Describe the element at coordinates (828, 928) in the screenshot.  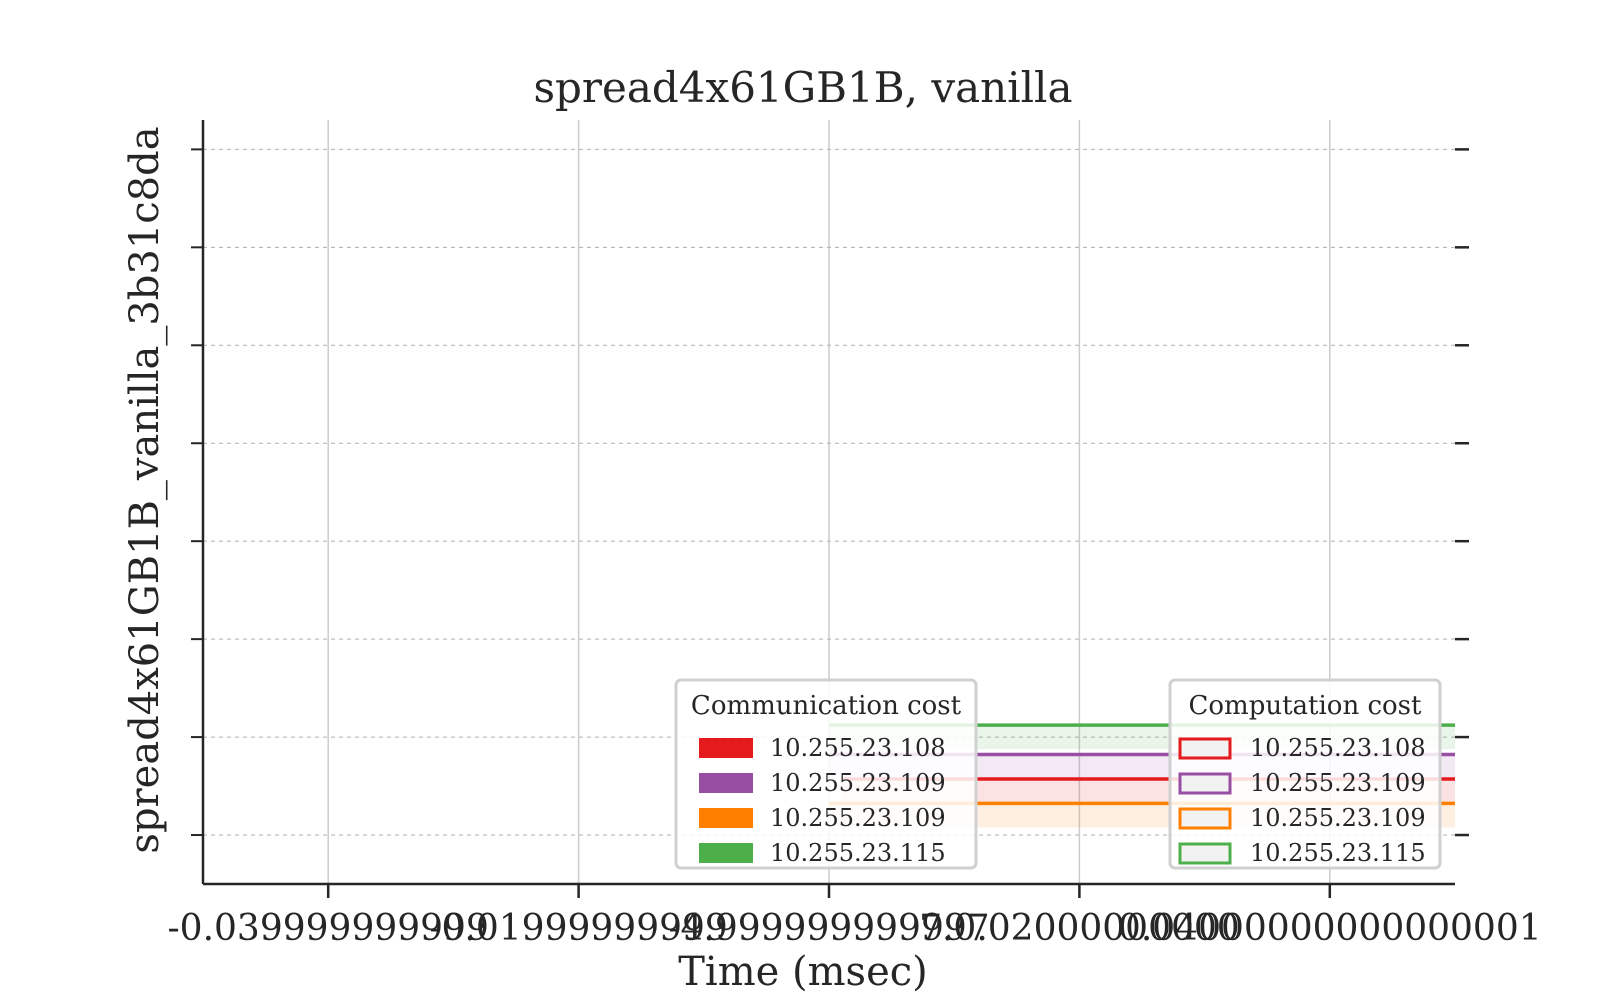
I see `x-tick-label: -4.999999999997` at that location.